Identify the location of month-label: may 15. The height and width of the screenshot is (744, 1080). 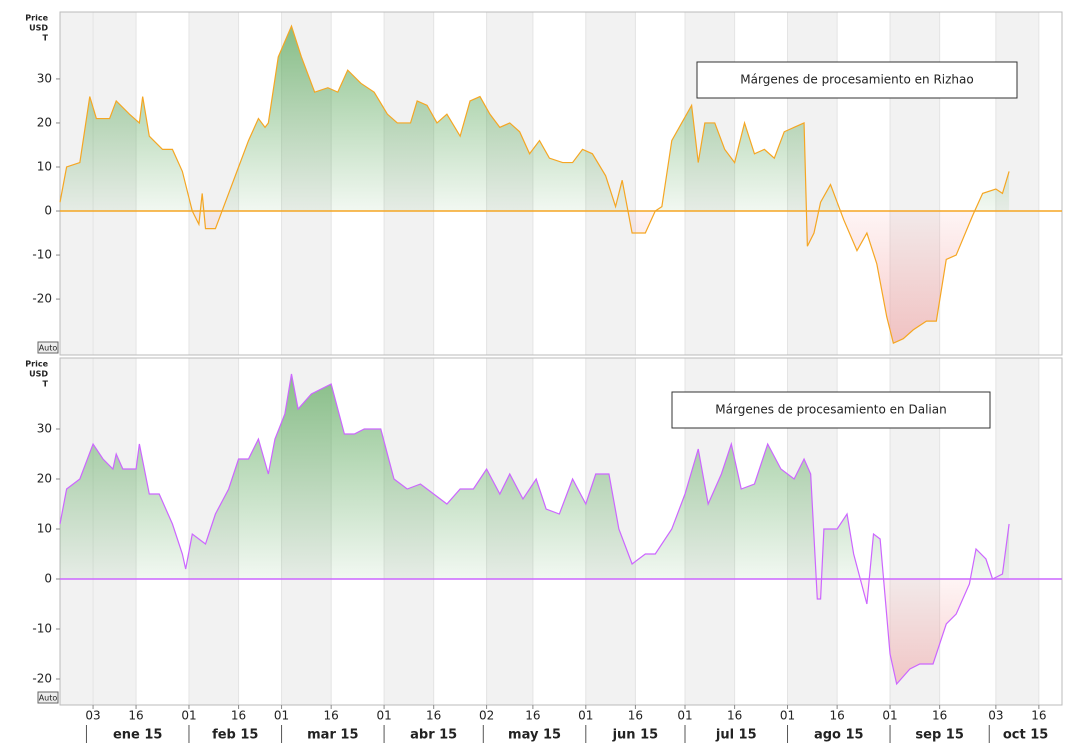
(534, 735).